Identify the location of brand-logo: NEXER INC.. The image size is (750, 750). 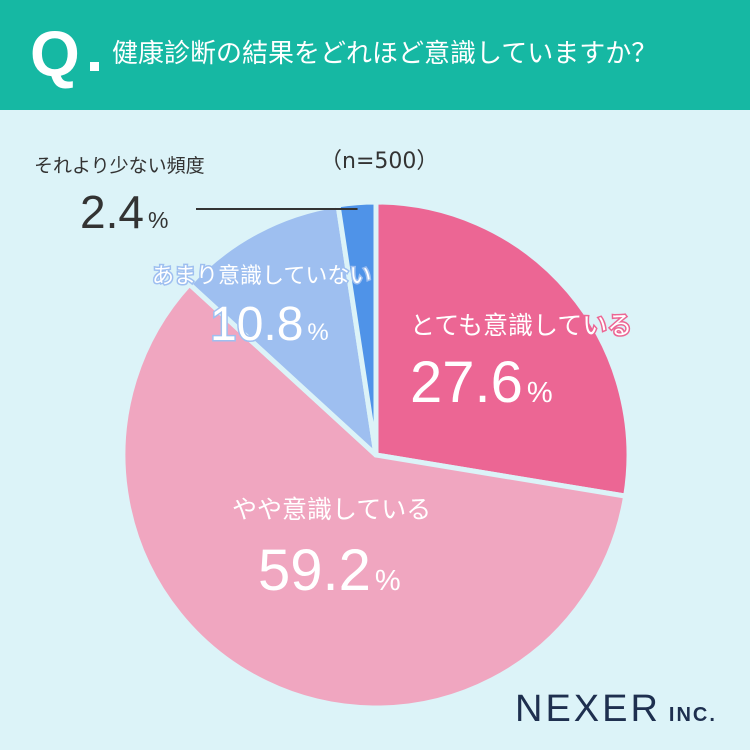
(616, 709).